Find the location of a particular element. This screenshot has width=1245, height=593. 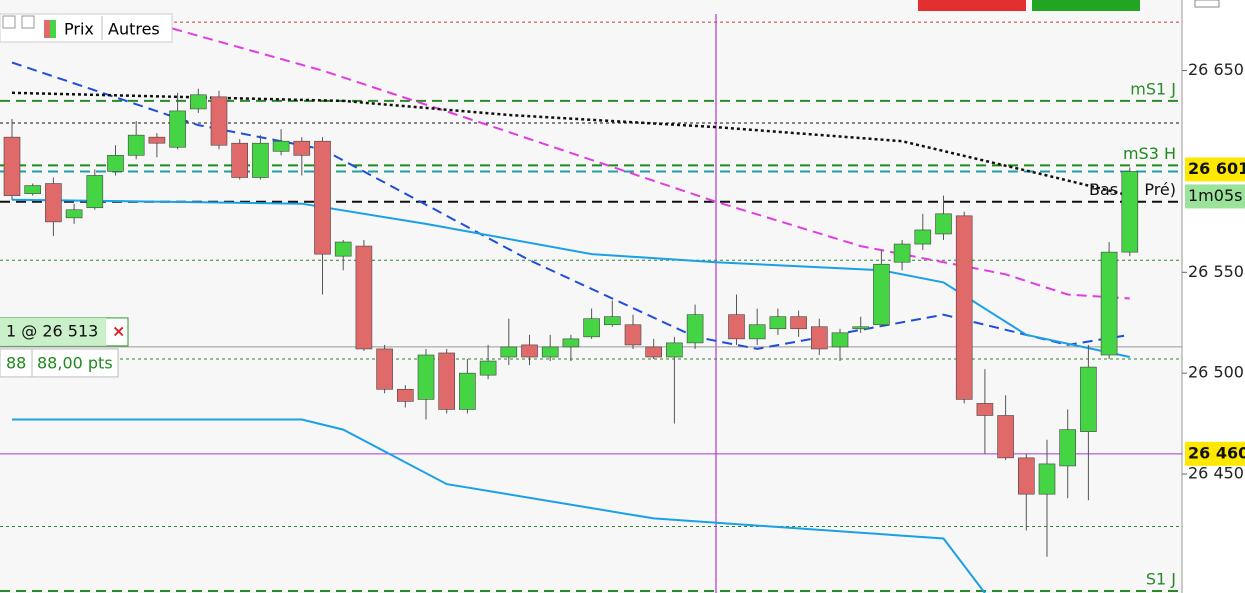

pnl-points: 88 is located at coordinates (16, 362).